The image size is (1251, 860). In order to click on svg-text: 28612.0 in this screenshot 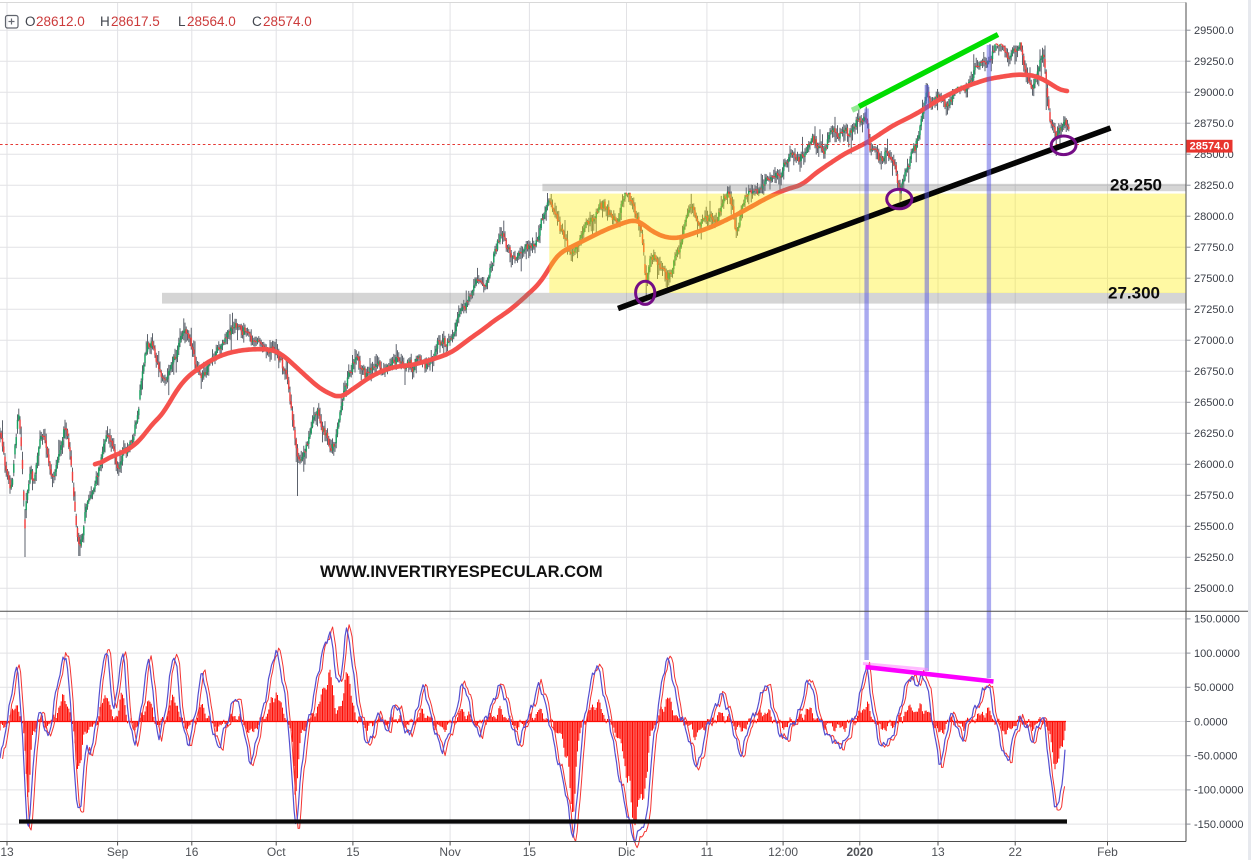, I will do `click(60, 21)`.